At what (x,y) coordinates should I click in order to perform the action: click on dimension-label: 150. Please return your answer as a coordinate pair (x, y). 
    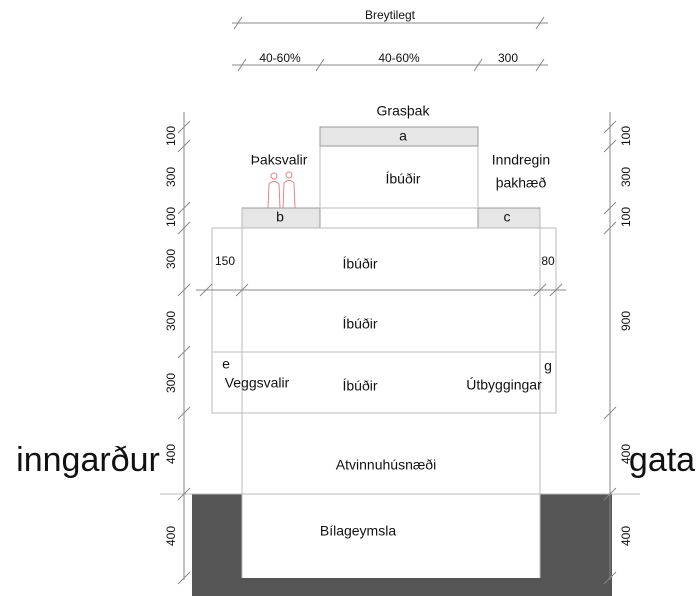
    Looking at the image, I should click on (225, 261).